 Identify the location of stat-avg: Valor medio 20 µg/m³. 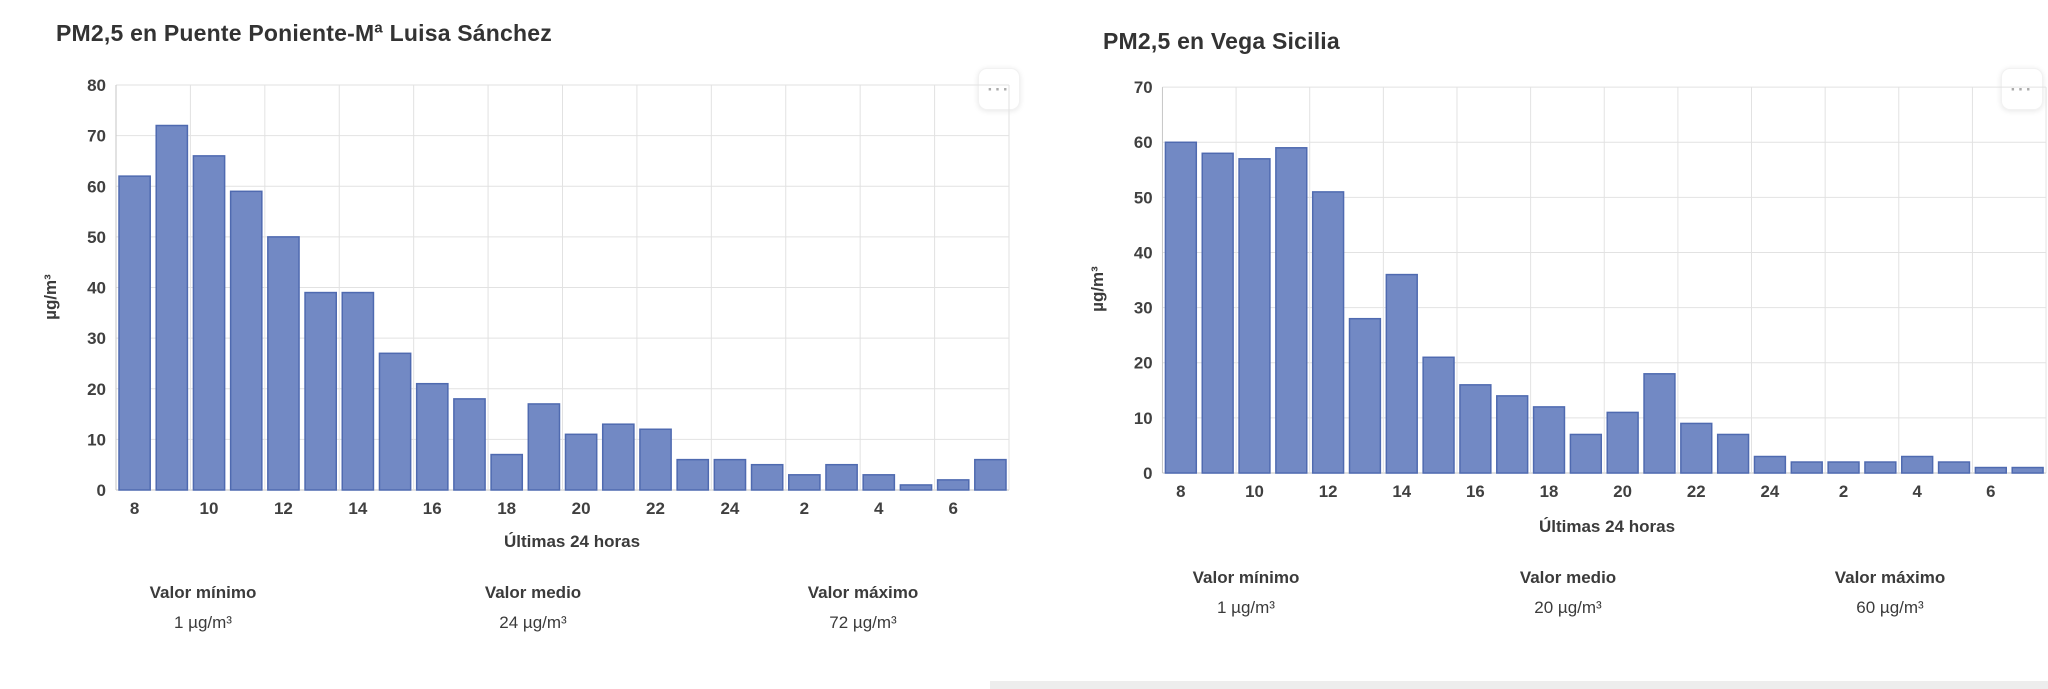
(1568, 593).